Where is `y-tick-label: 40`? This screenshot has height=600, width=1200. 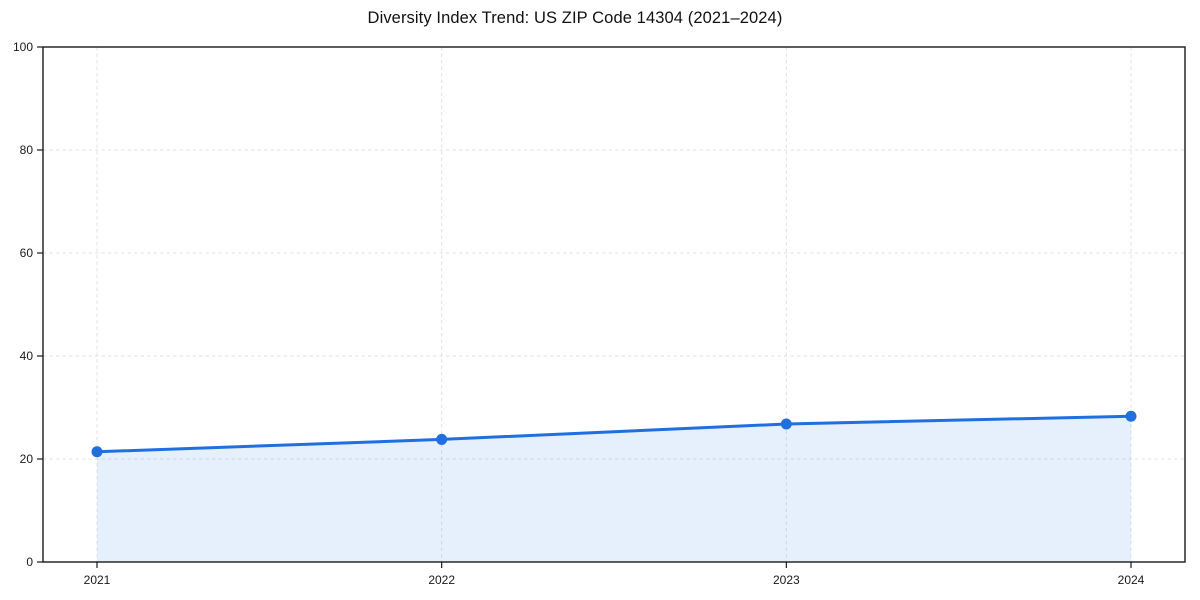
y-tick-label: 40 is located at coordinates (27, 356).